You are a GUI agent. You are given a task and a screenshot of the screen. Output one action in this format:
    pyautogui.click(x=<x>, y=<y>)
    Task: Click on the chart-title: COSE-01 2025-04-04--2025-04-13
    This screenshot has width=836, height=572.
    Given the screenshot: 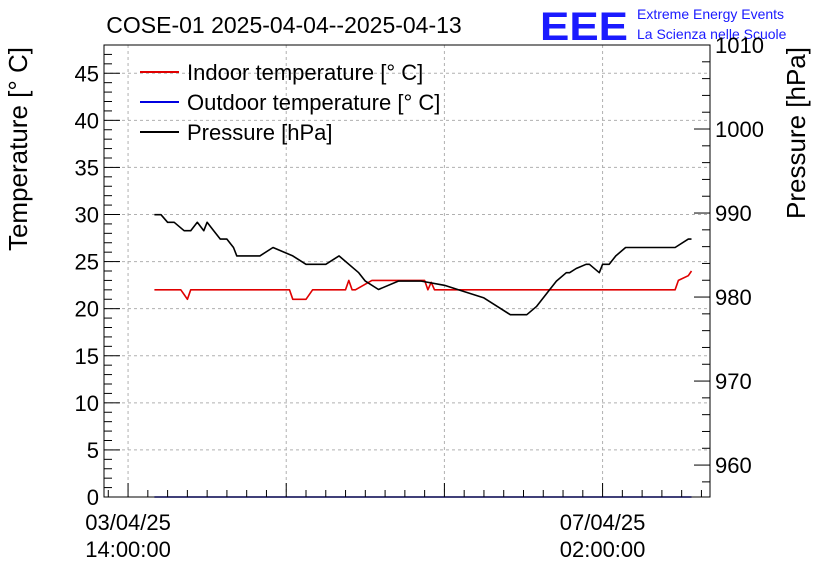 What is the action you would take?
    pyautogui.click(x=283, y=25)
    